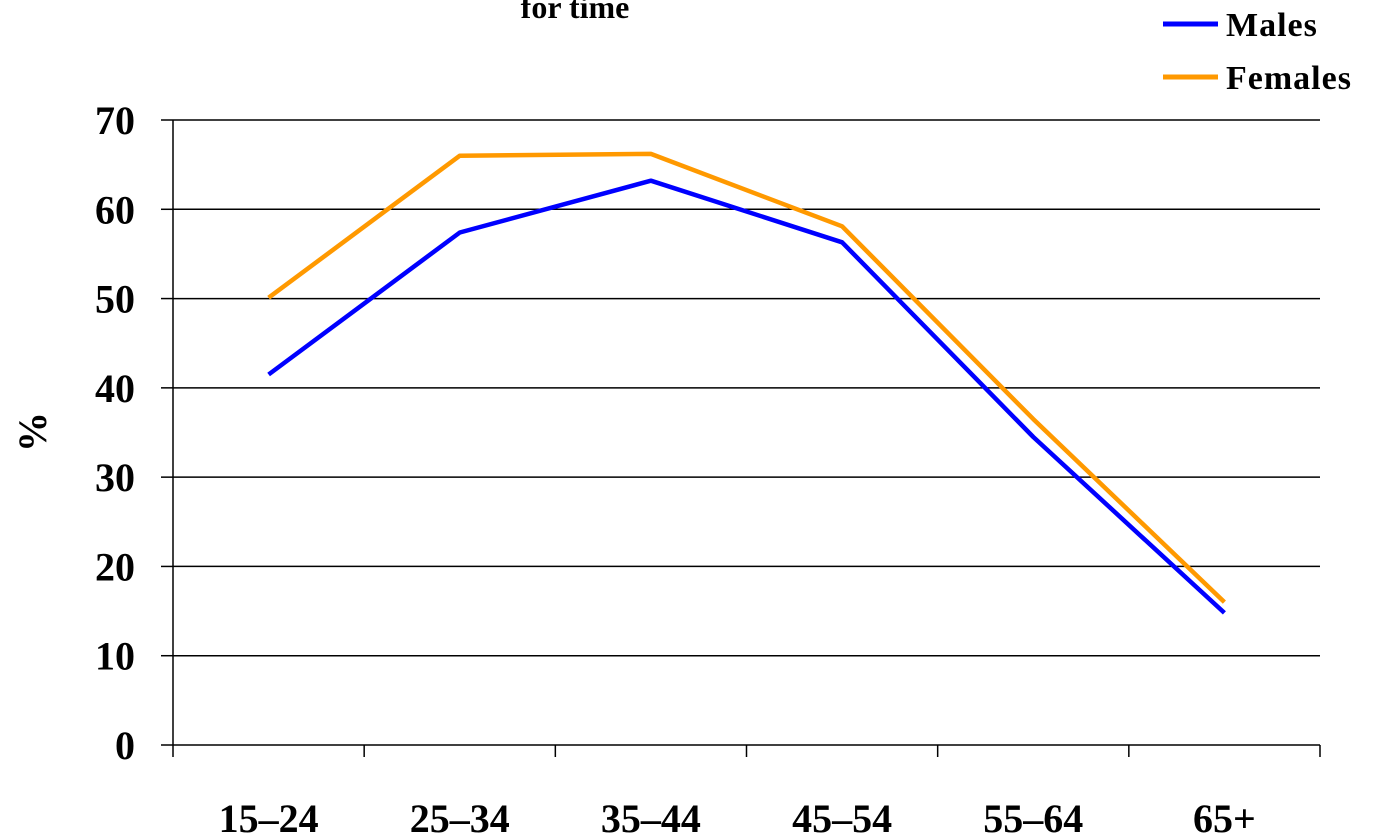 Image resolution: width=1400 pixels, height=840 pixels. Describe the element at coordinates (115, 566) in the screenshot. I see `y-tick-label: 20` at that location.